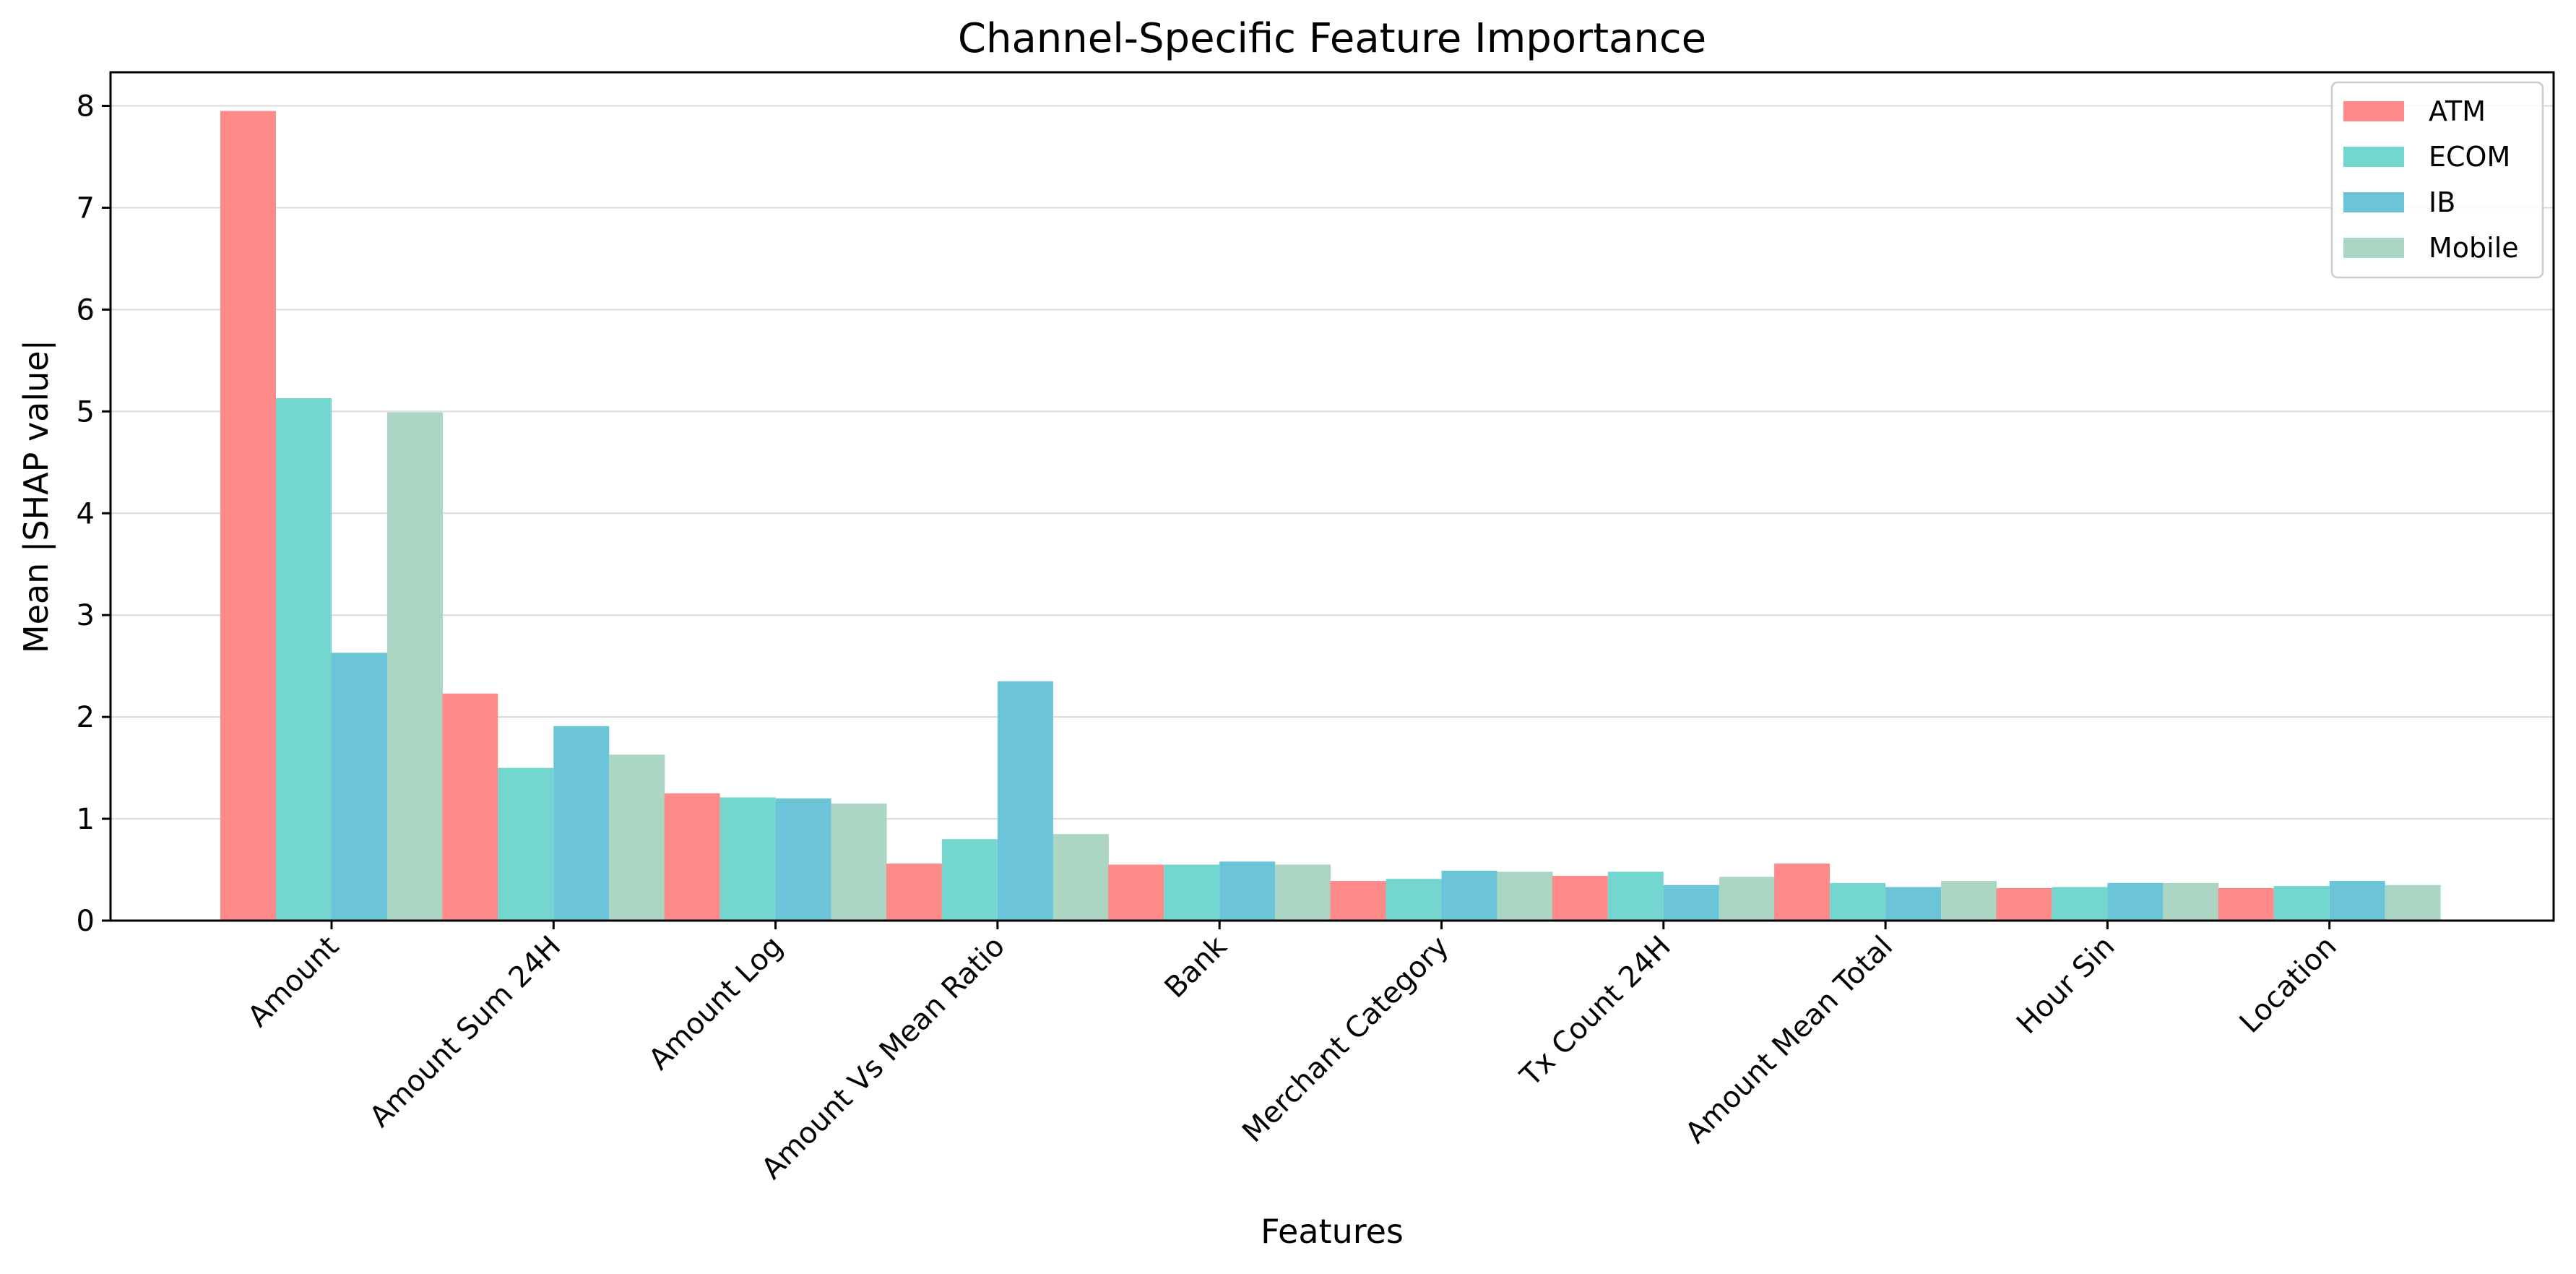 The image size is (2576, 1274). What do you see at coordinates (2373, 248) in the screenshot?
I see `legend-swatch-mobile` at bounding box center [2373, 248].